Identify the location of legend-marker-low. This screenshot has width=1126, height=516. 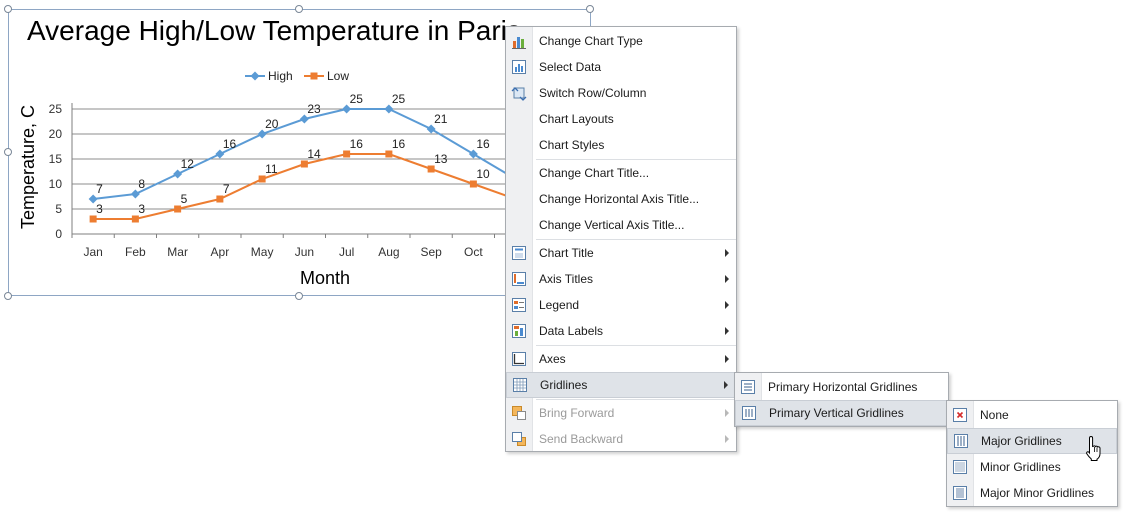
(314, 76).